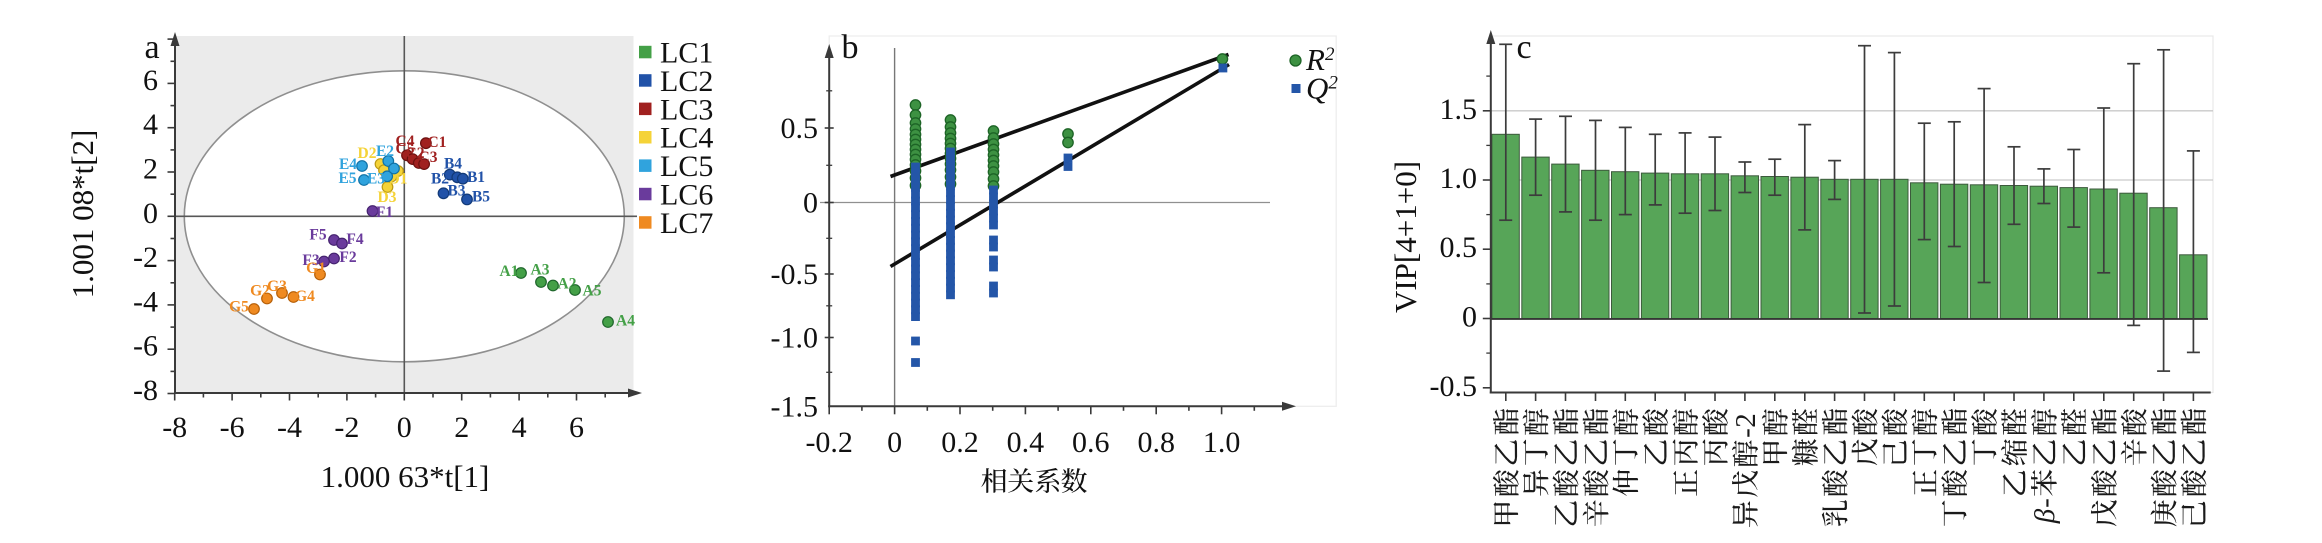  Describe the element at coordinates (686, 81) in the screenshot. I see `svg-text: LC2` at that location.